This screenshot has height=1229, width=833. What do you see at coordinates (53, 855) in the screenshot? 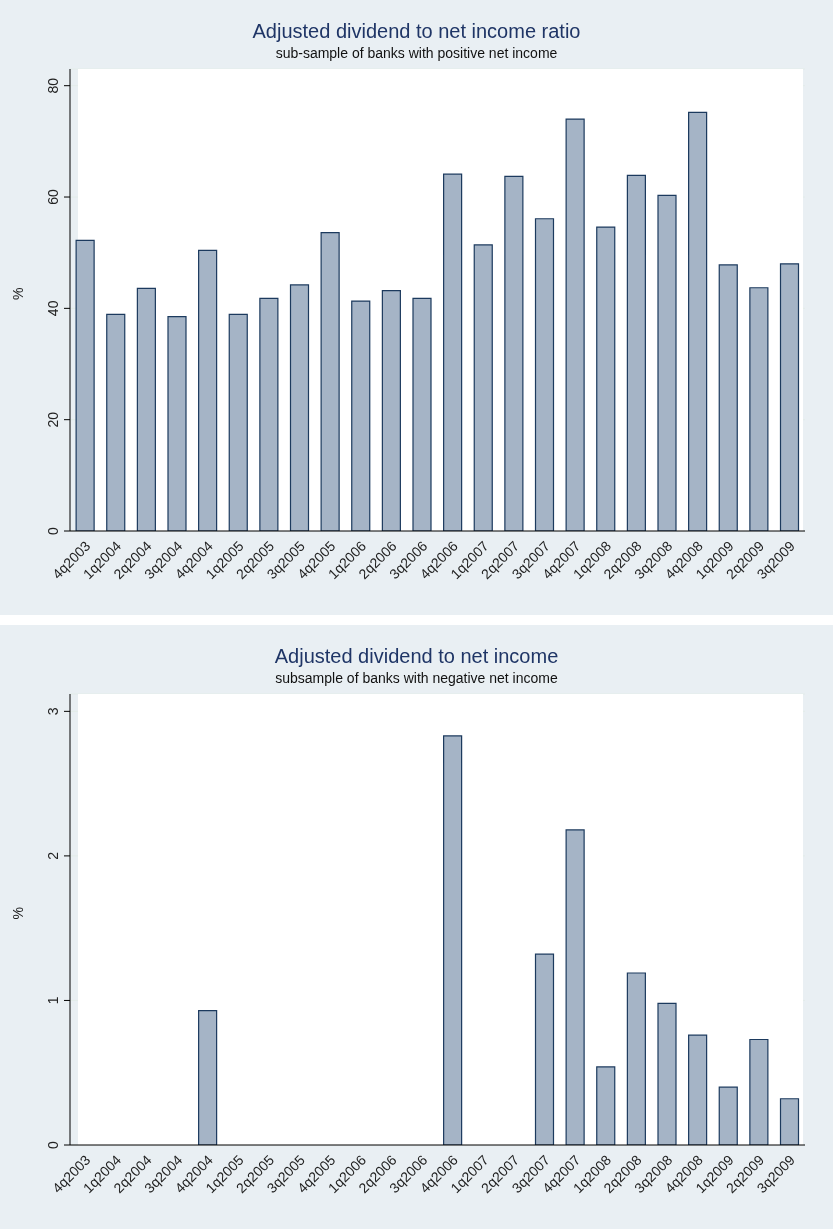
I see `y-tick-label: 2` at bounding box center [53, 855].